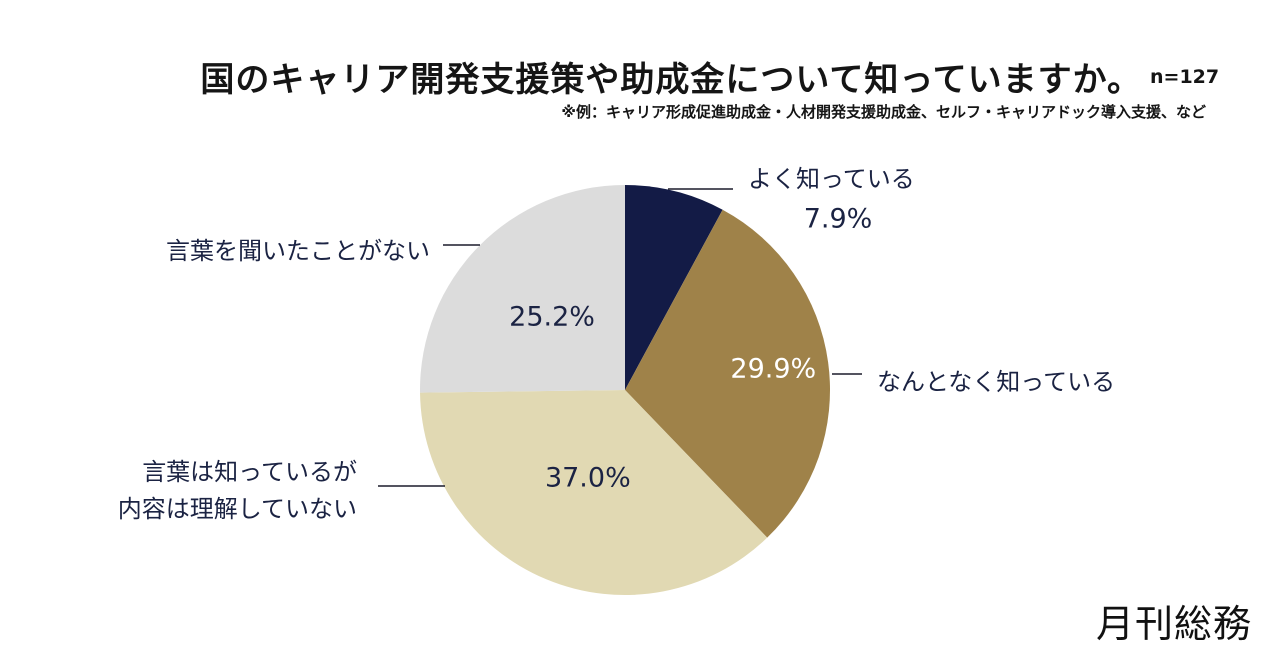  I want to click on sample-size: n=127, so click(1185, 77).